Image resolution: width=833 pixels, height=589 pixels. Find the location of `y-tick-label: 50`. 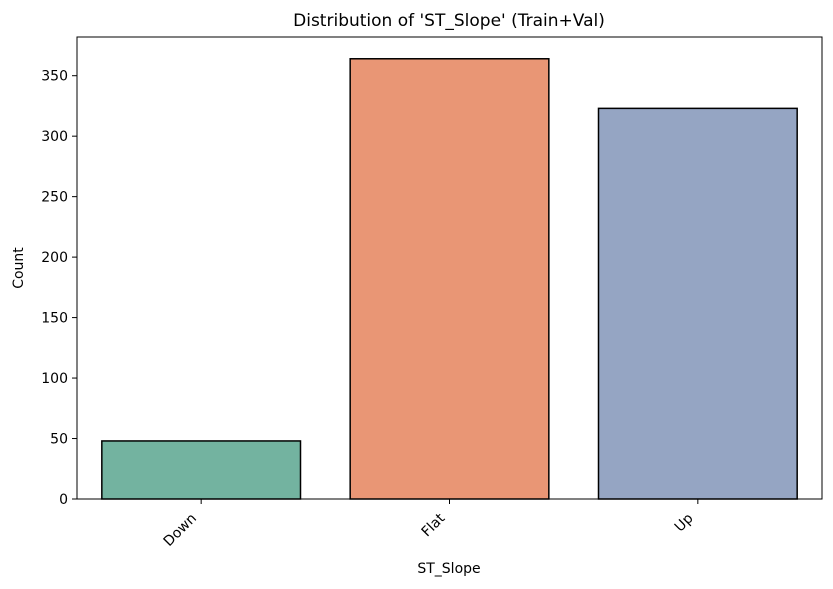

y-tick-label: 50 is located at coordinates (59, 440).